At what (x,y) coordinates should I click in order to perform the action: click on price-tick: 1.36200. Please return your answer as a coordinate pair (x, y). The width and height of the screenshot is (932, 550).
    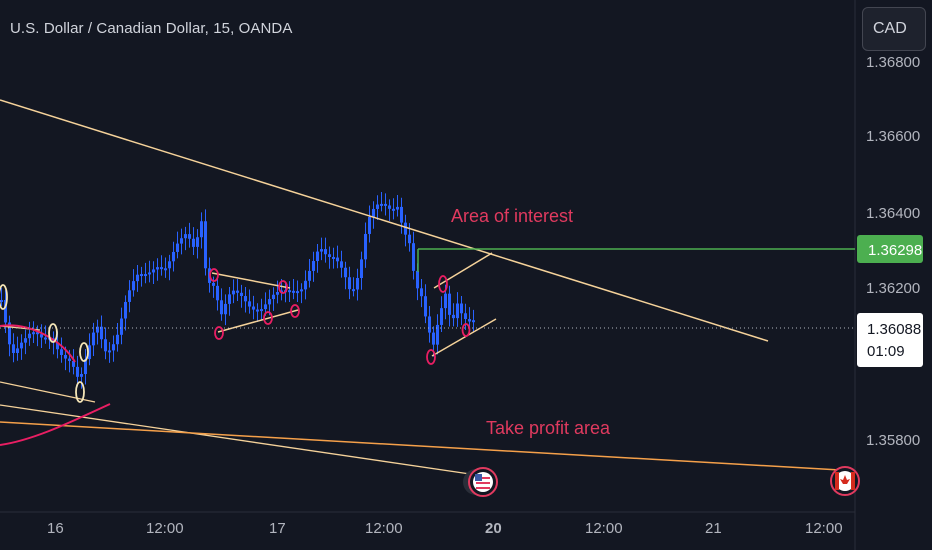
    Looking at the image, I should click on (893, 288).